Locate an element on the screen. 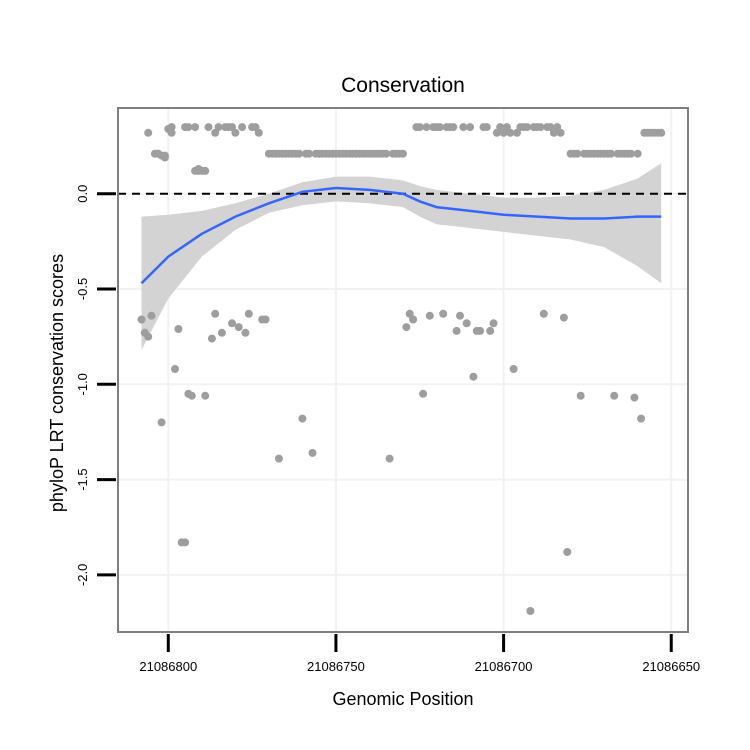  y-tick-label: 0.0 is located at coordinates (82, 194).